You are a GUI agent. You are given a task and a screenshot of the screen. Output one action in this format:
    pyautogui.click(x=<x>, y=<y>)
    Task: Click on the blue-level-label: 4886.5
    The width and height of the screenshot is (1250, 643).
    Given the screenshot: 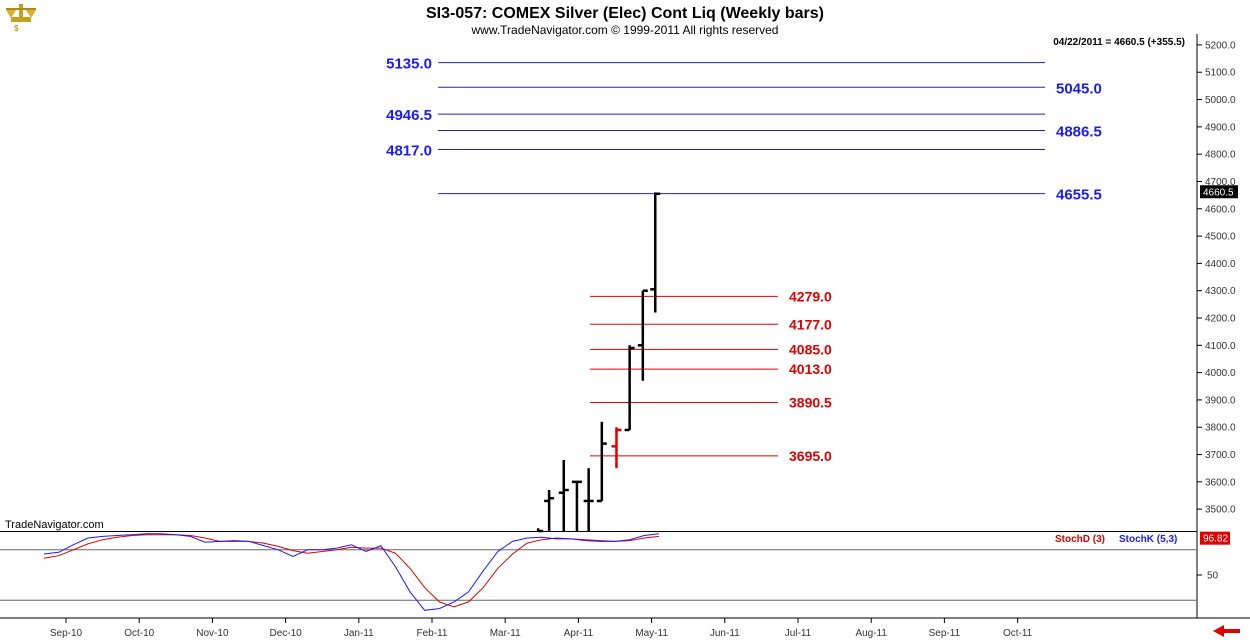 What is the action you would take?
    pyautogui.click(x=1079, y=132)
    